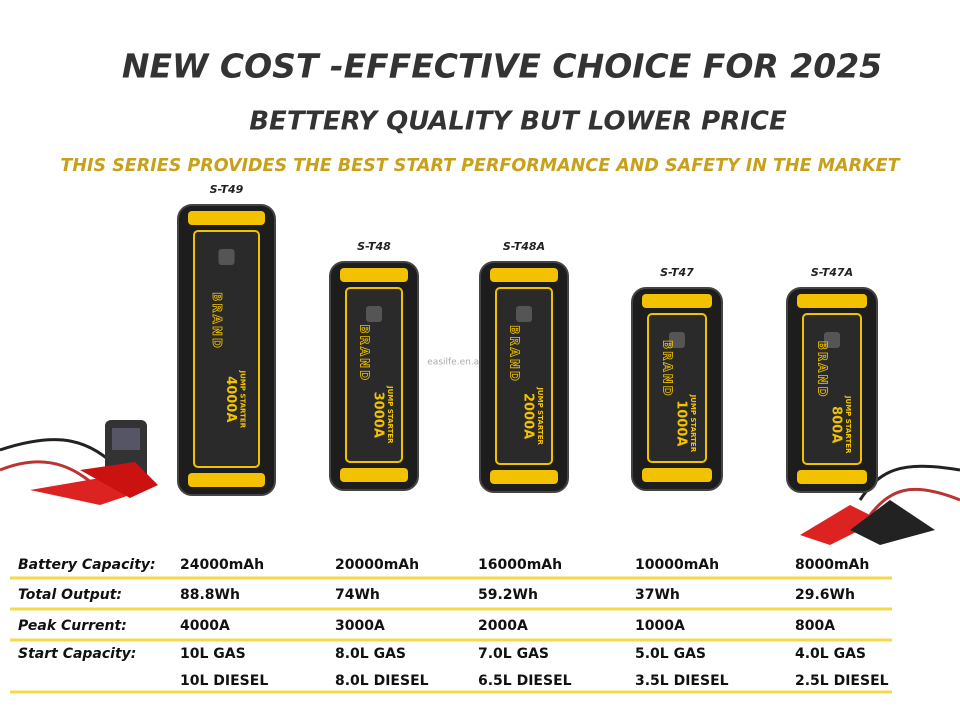  What do you see at coordinates (77, 654) in the screenshot?
I see `row-label: Start Capacity:` at bounding box center [77, 654].